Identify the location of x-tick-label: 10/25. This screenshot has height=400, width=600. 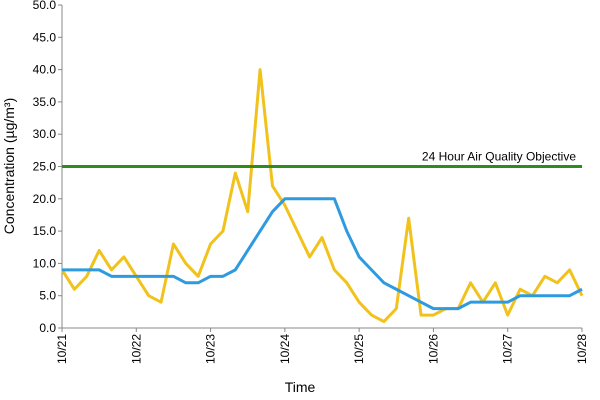
(359, 349).